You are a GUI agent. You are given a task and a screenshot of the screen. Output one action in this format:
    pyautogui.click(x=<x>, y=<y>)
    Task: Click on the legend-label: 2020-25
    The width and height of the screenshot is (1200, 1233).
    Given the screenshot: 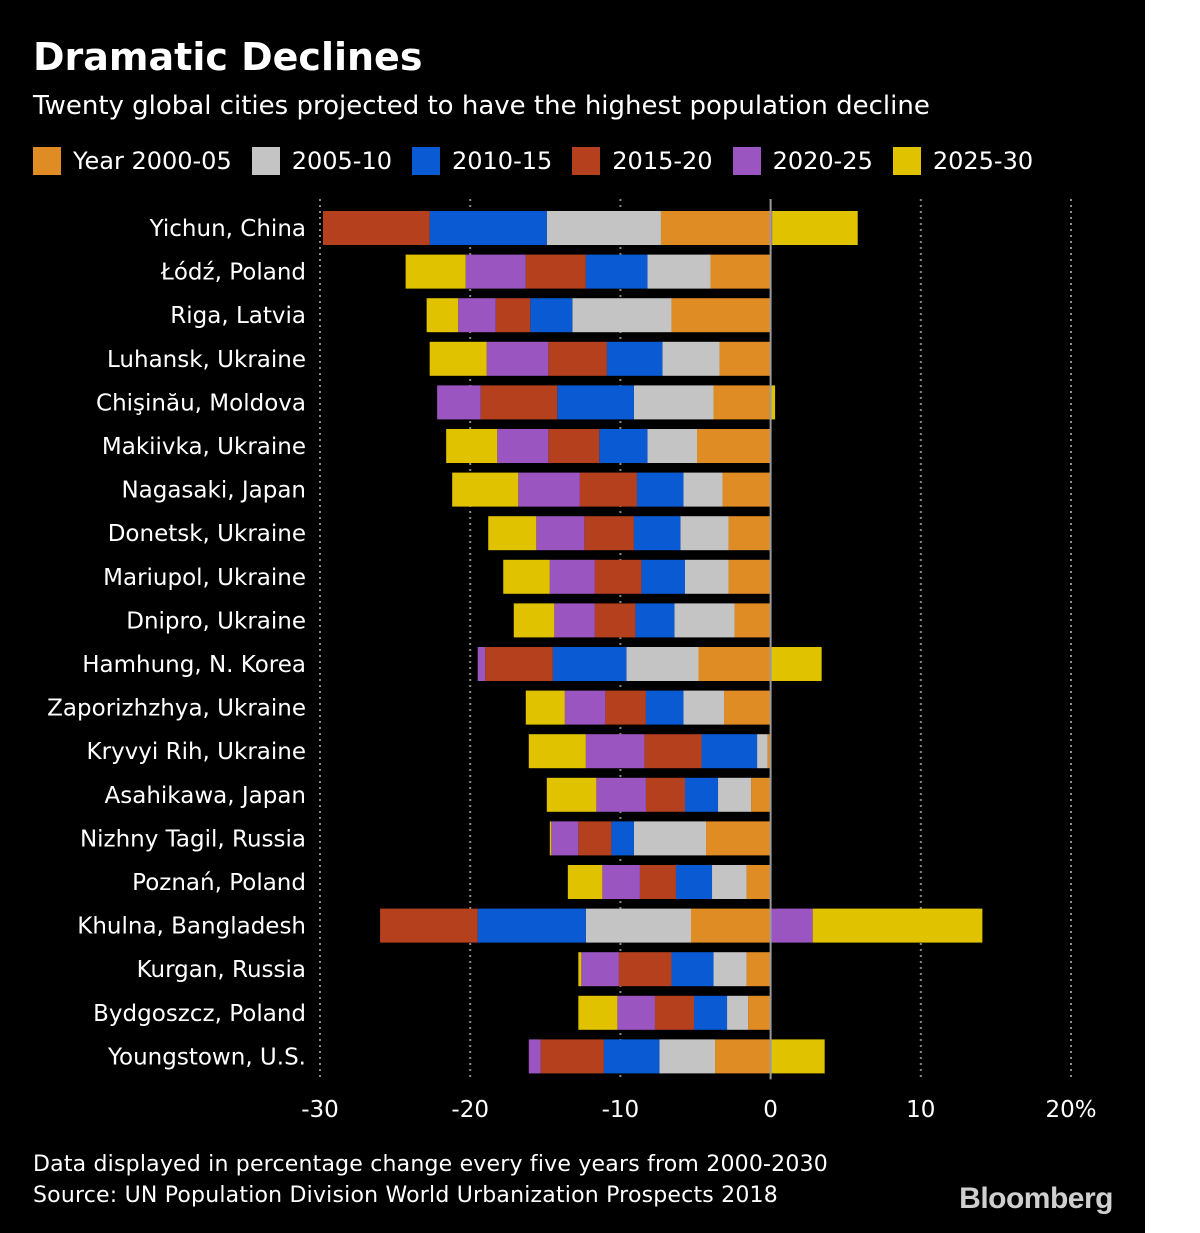 What is the action you would take?
    pyautogui.click(x=822, y=161)
    